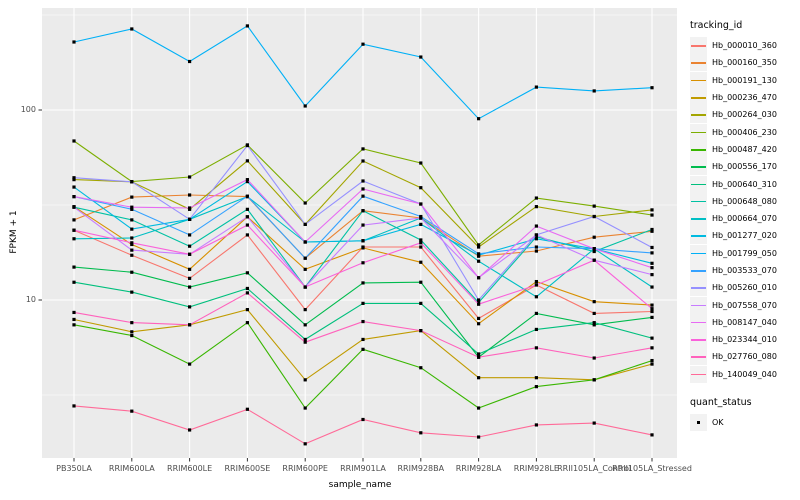  What do you see at coordinates (421, 468) in the screenshot?
I see `x-axis-tick-label: RRIM928BA` at bounding box center [421, 468].